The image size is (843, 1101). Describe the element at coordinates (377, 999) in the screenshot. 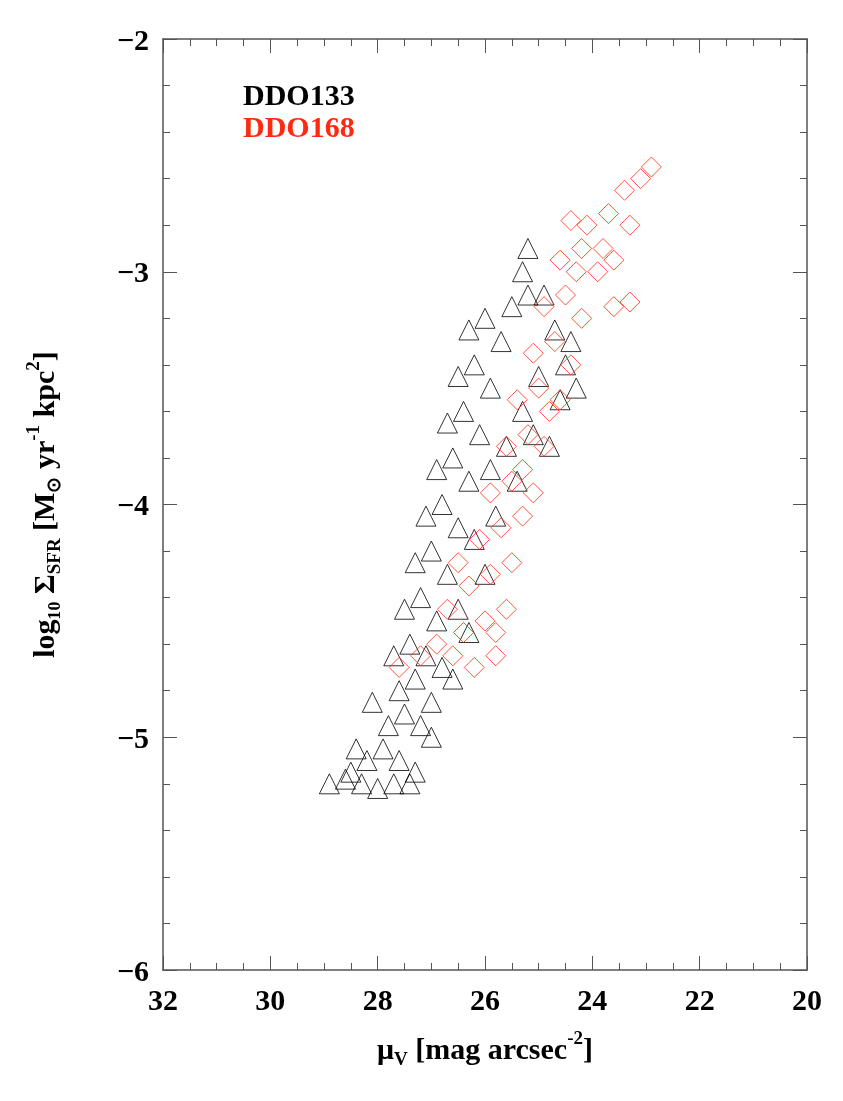

I see `x-tick-label: 28` at that location.